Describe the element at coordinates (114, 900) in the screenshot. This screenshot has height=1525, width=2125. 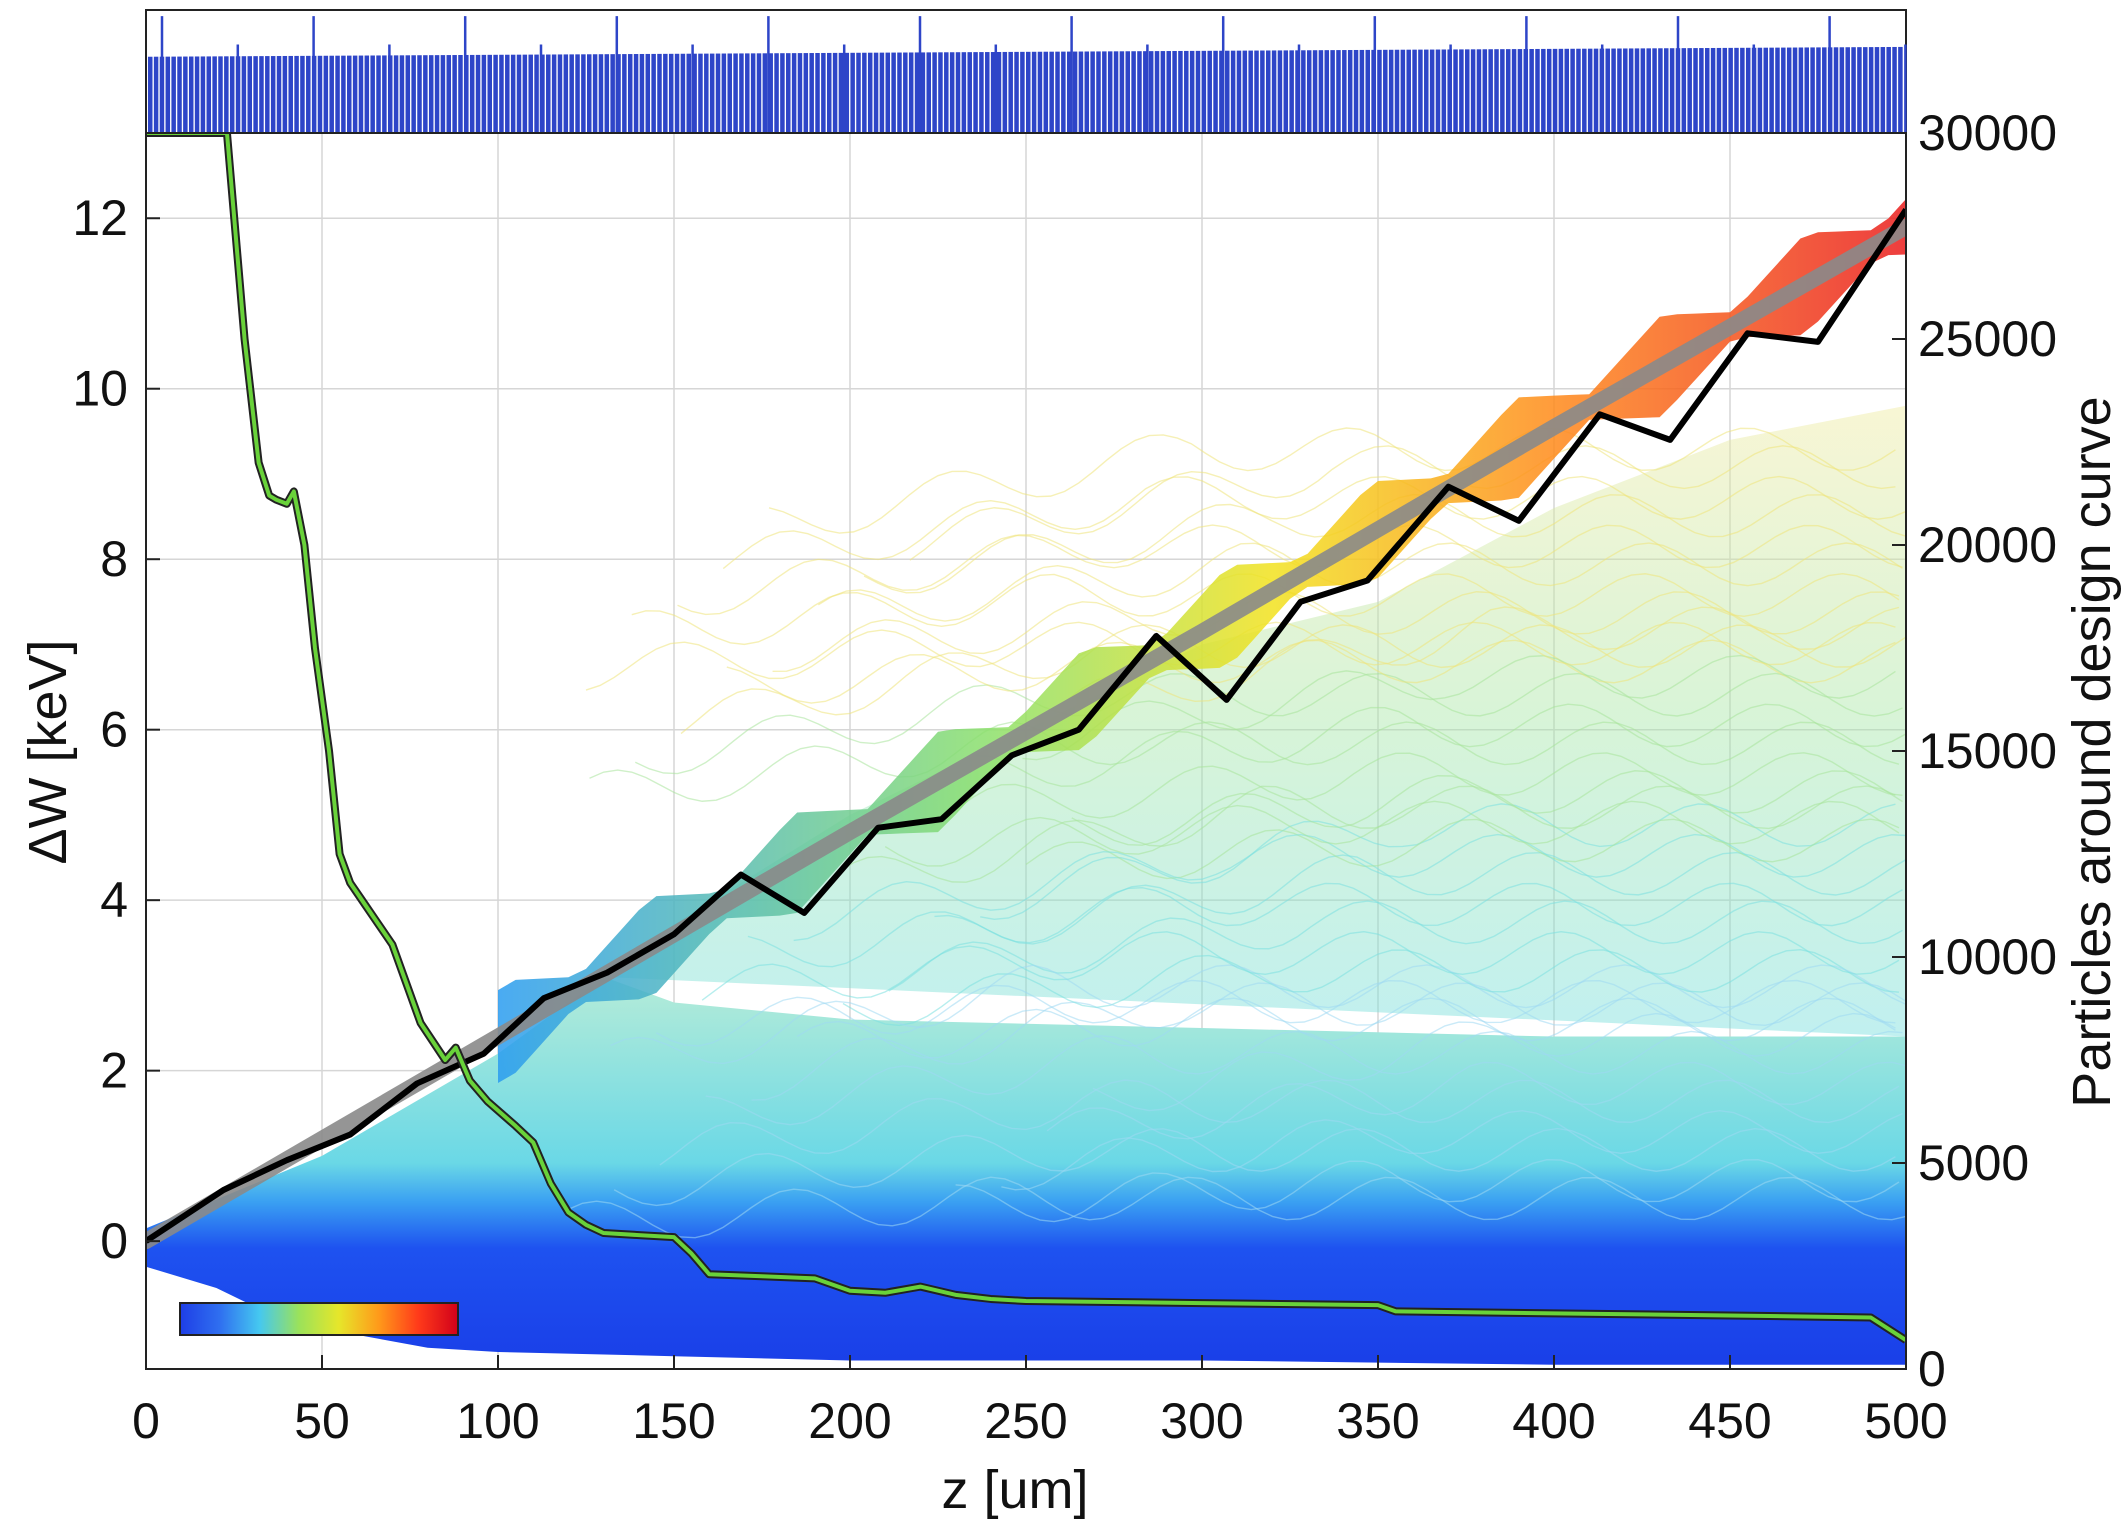
I see `y-tick-label: 4` at that location.